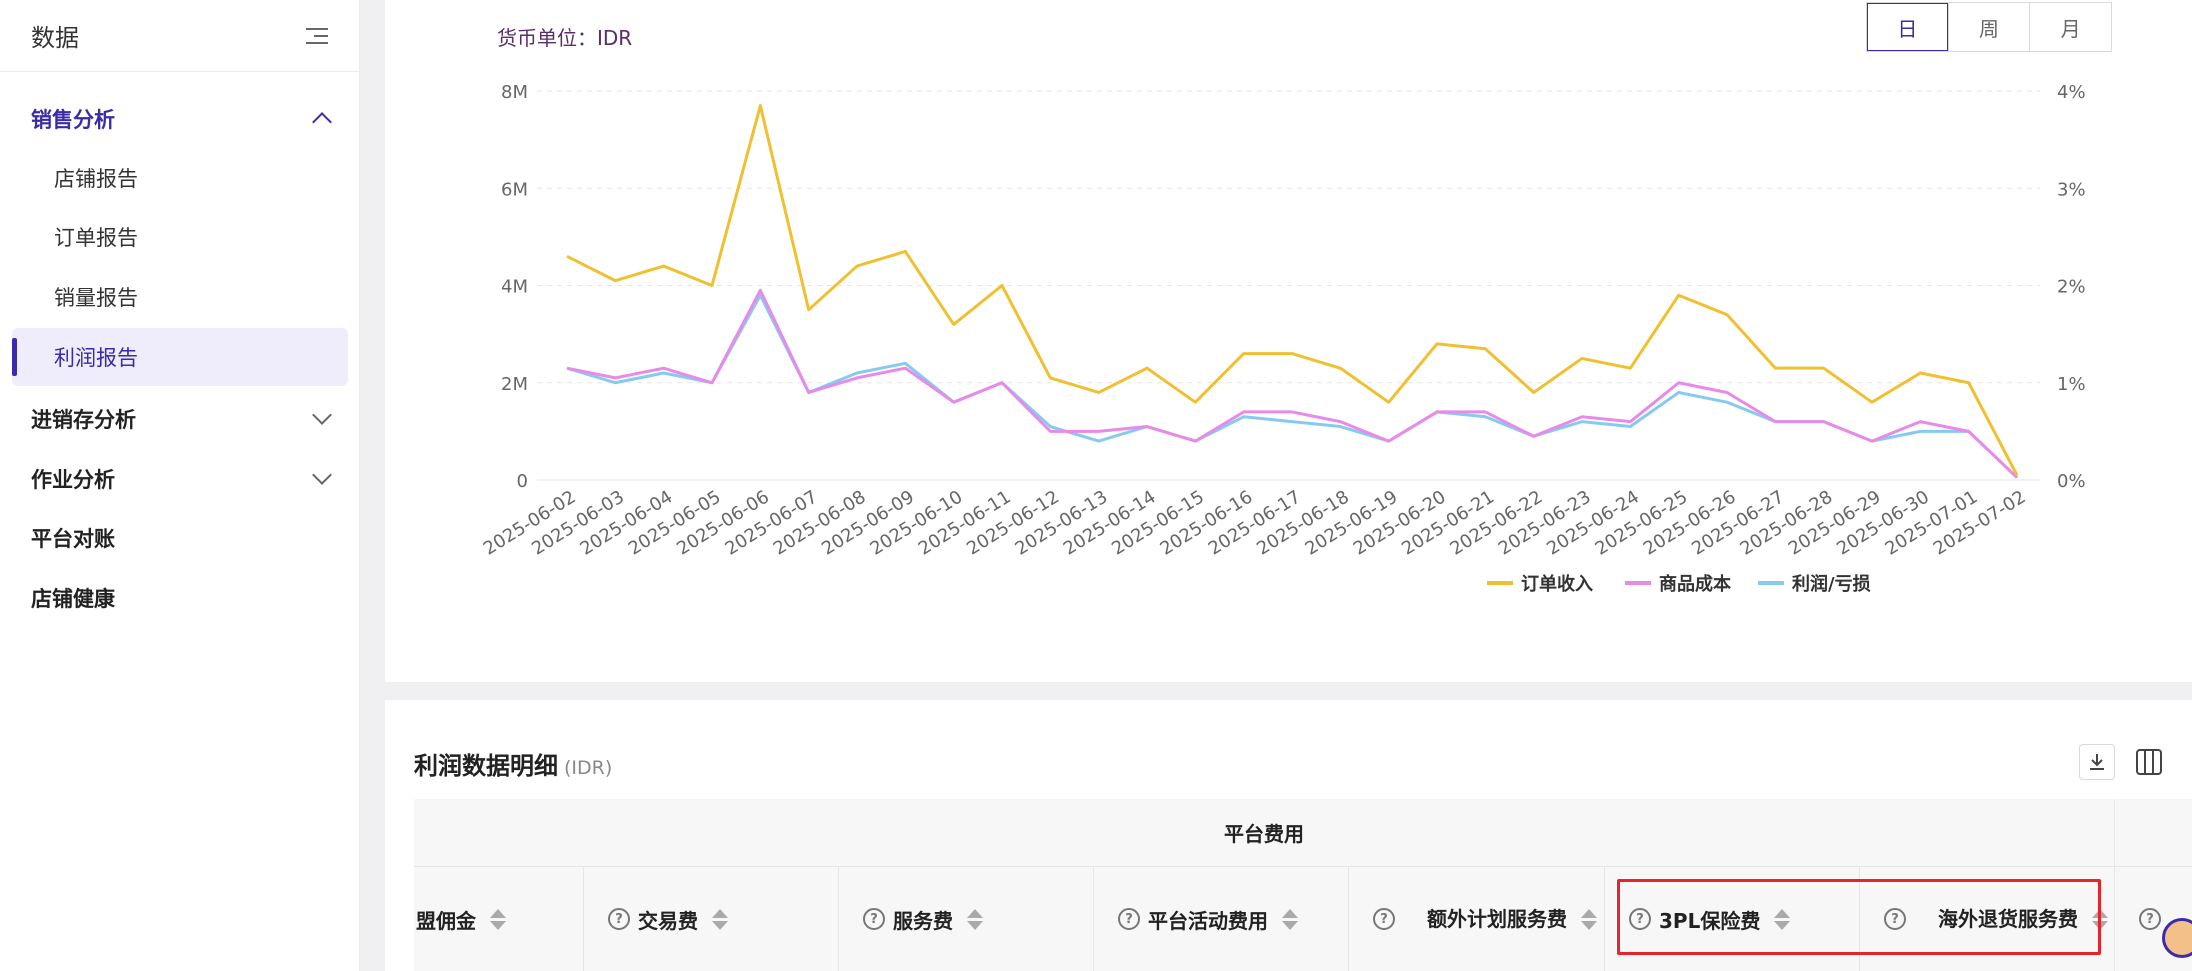  I want to click on sidebar-group-label: 作业分析, so click(73, 480).